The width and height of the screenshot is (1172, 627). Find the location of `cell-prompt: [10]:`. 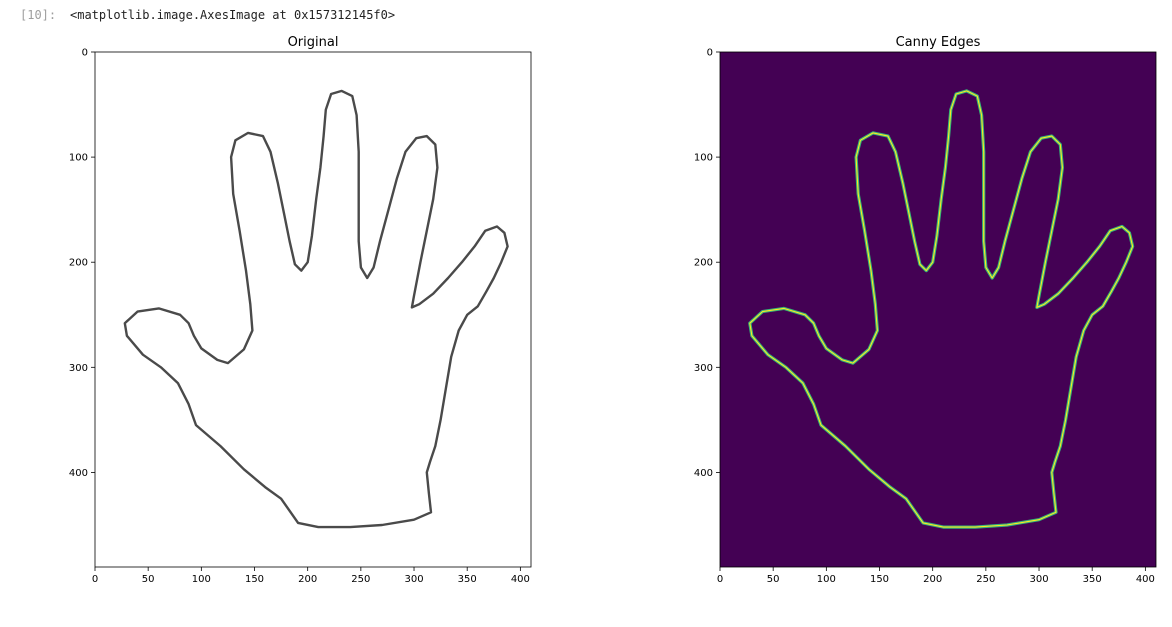

cell-prompt: [10]: is located at coordinates (38, 15).